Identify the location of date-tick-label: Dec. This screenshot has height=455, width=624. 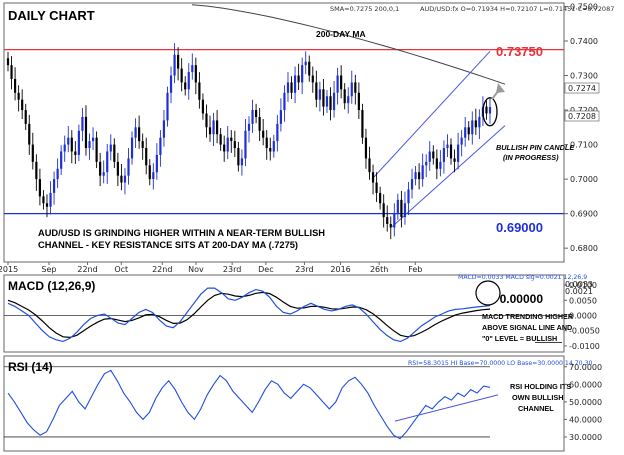
(265, 269).